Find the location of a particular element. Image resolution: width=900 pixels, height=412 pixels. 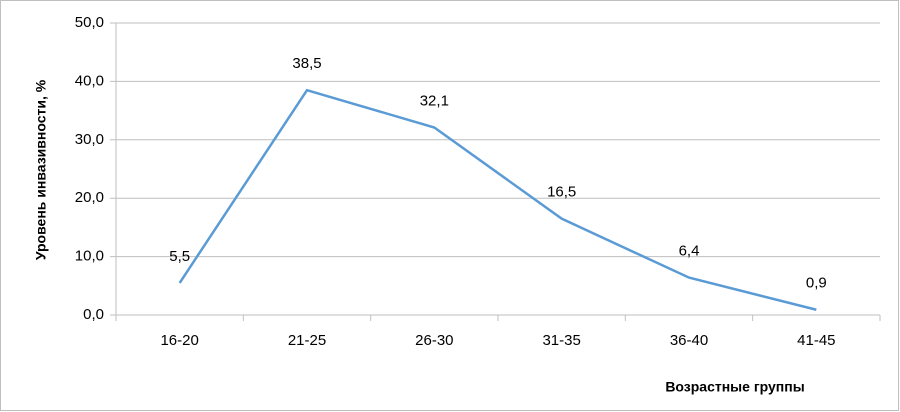

y-tick-label: 20,0 is located at coordinates (89, 197).